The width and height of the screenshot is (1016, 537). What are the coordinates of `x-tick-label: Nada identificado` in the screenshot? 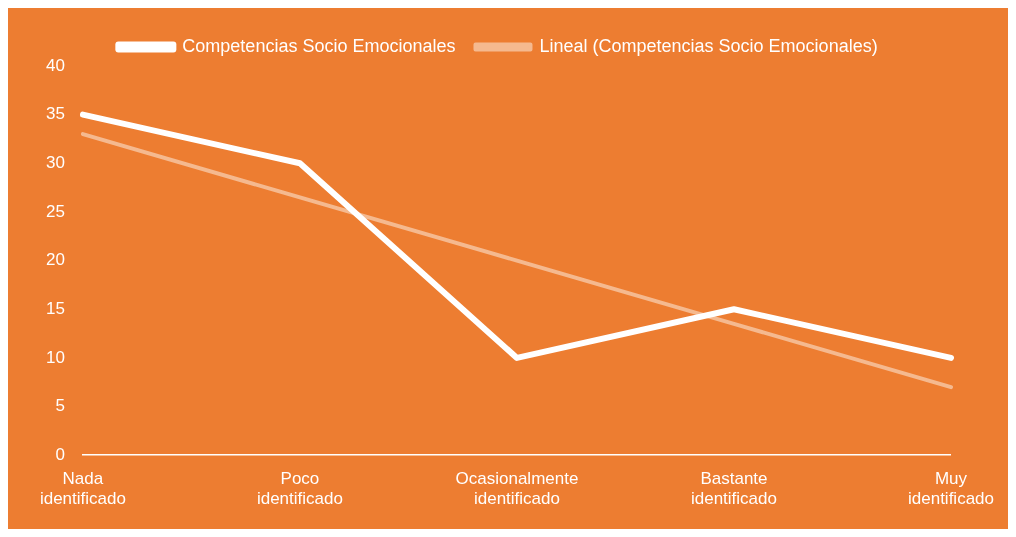 It's located at (82, 489).